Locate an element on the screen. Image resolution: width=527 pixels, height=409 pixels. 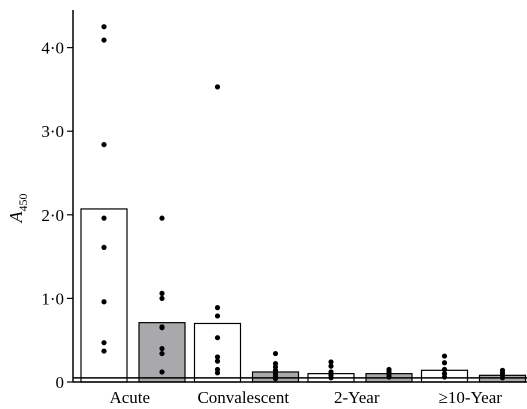
y-axis-label-subscript: 450 is located at coordinates (23, 203).